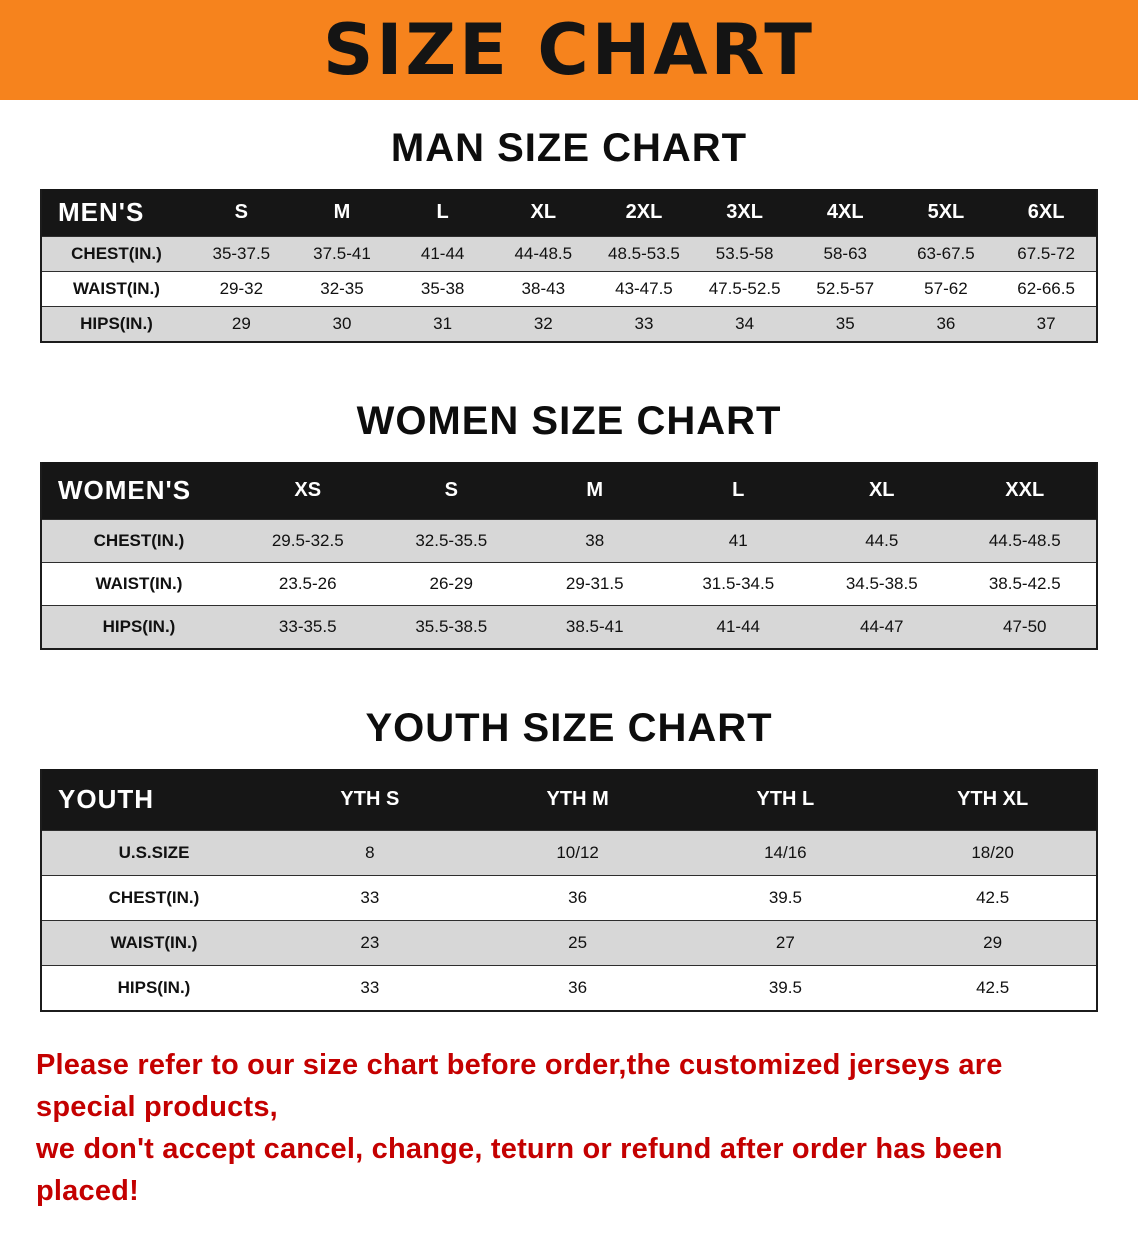 The width and height of the screenshot is (1138, 1236). I want to click on table-row: U.S.SIZE 8 10/12 14/16 18/20, so click(569, 853).